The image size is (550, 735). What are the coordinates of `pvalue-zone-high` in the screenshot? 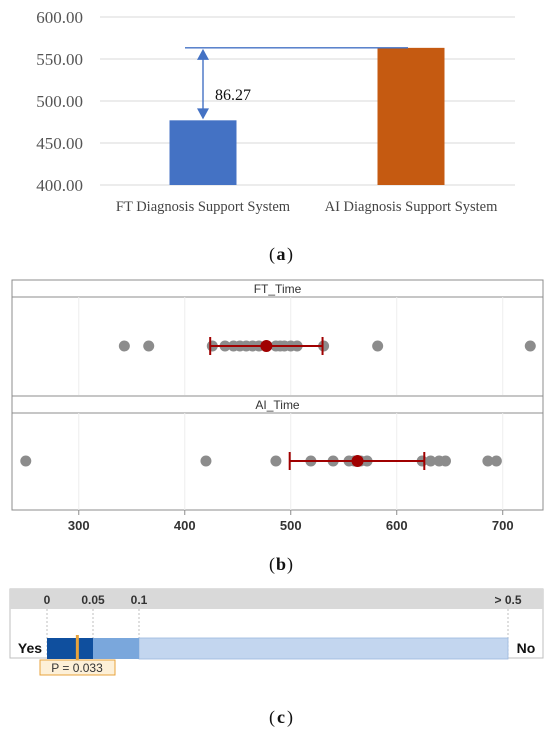 It's located at (323, 648).